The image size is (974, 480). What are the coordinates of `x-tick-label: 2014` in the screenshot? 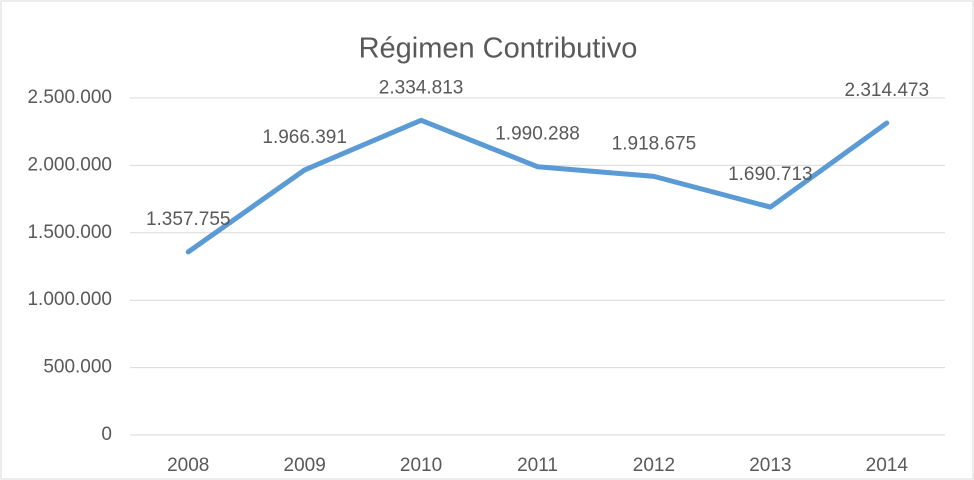 It's located at (887, 465).